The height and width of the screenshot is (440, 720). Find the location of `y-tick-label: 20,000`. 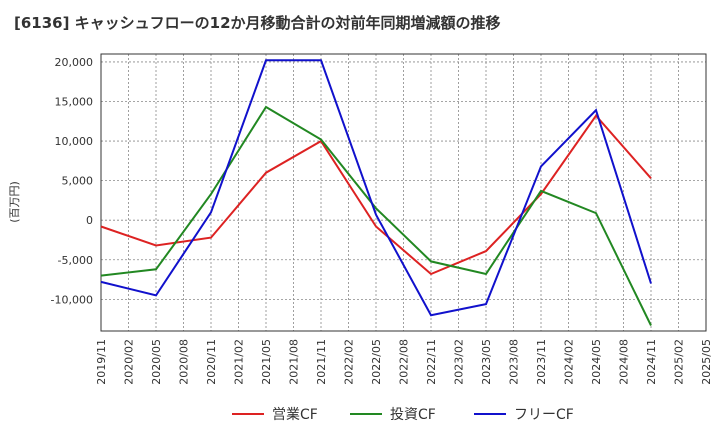

y-tick-label: 20,000 is located at coordinates (74, 62).